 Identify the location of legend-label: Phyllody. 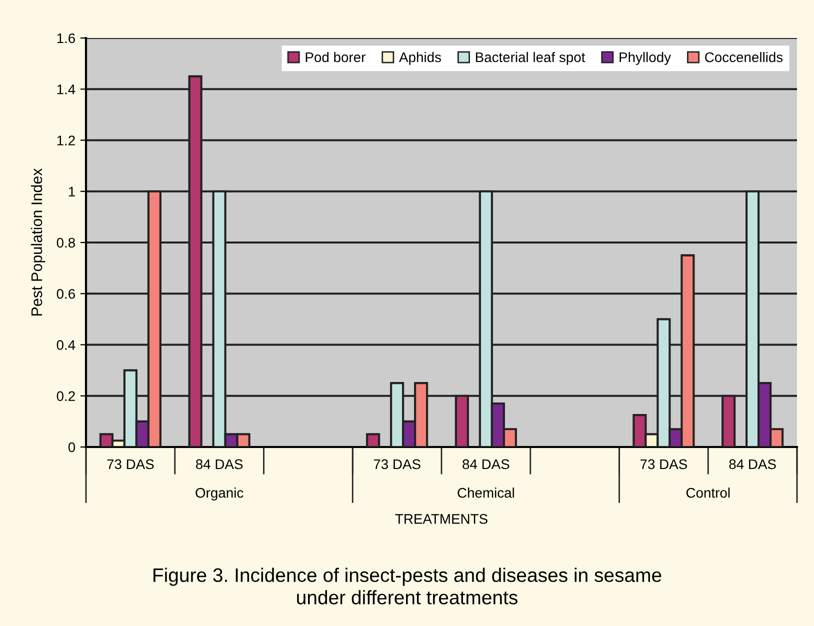
(646, 58).